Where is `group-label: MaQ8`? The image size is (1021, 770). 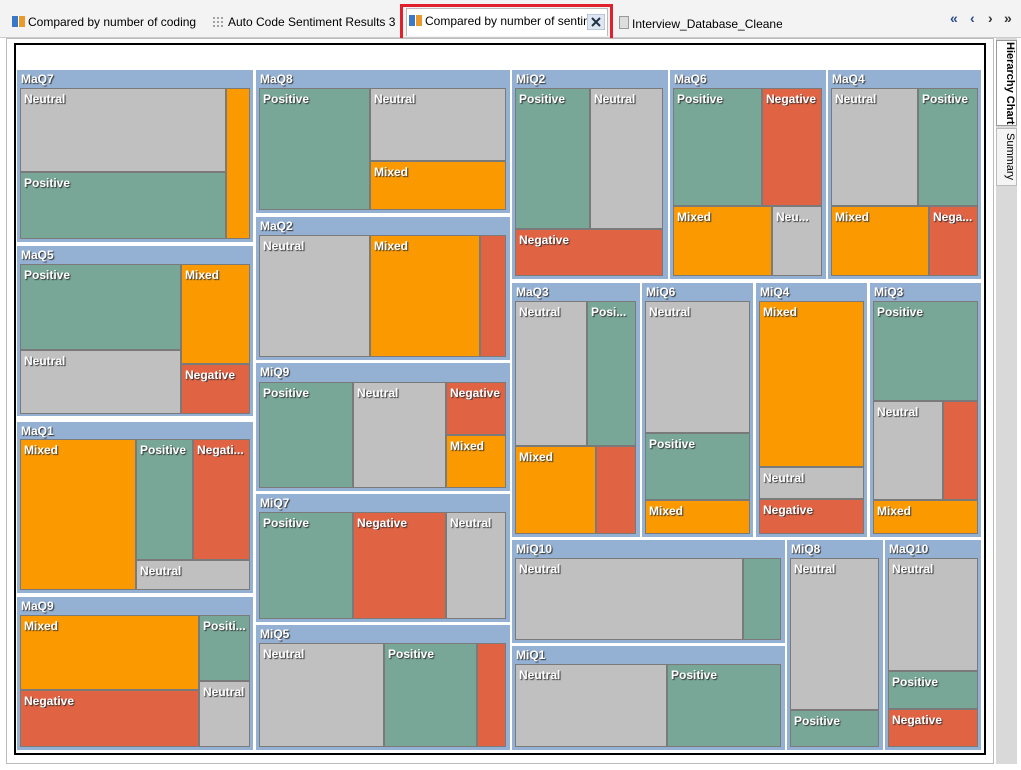 group-label: MaQ8 is located at coordinates (276, 79).